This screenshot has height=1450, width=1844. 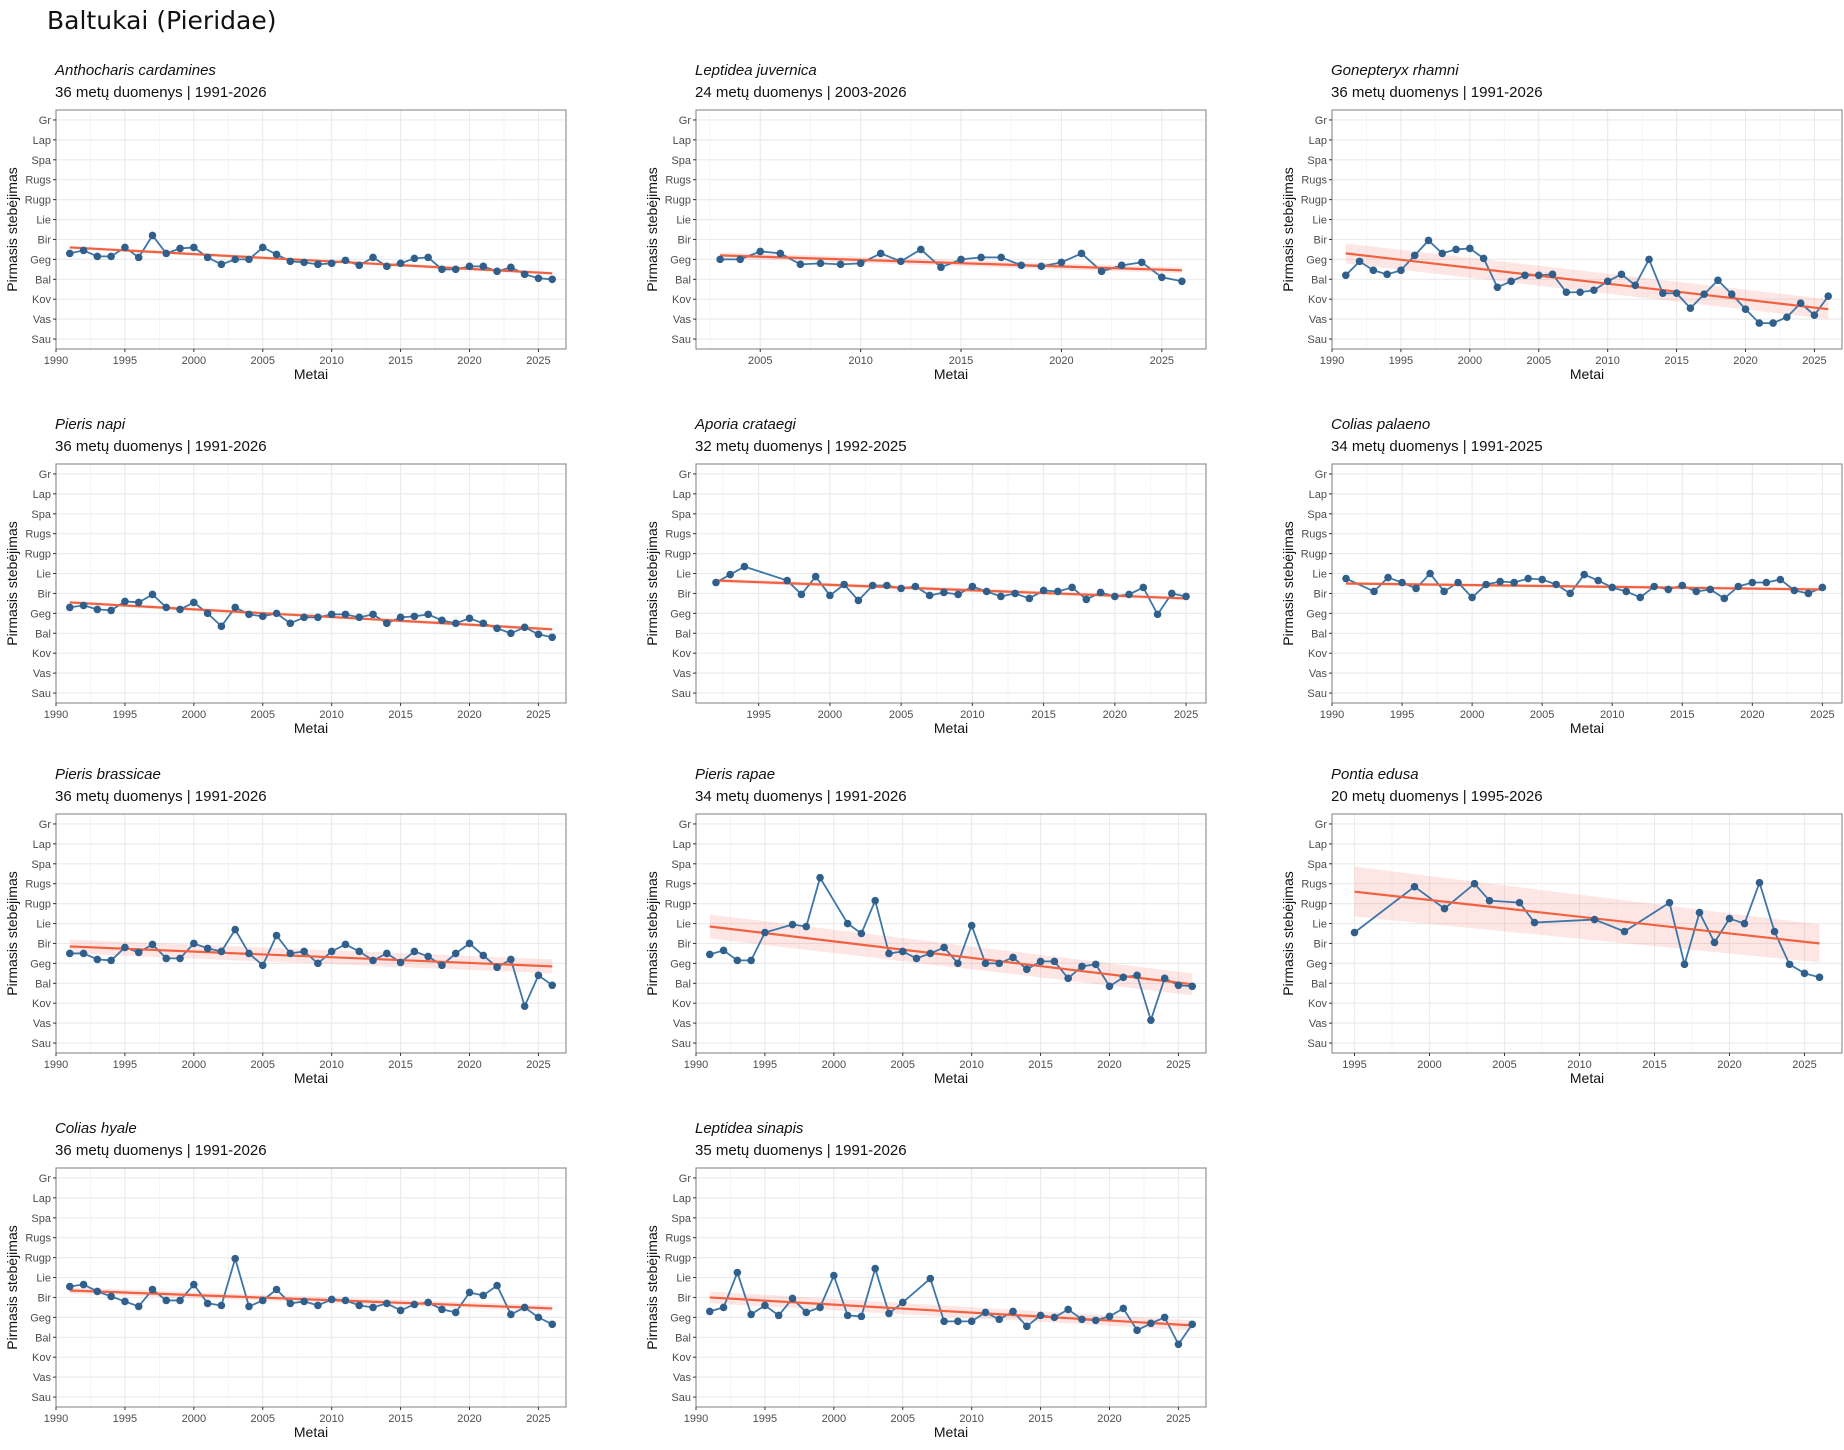 What do you see at coordinates (683, 984) in the screenshot?
I see `y-tick-label: Bal` at bounding box center [683, 984].